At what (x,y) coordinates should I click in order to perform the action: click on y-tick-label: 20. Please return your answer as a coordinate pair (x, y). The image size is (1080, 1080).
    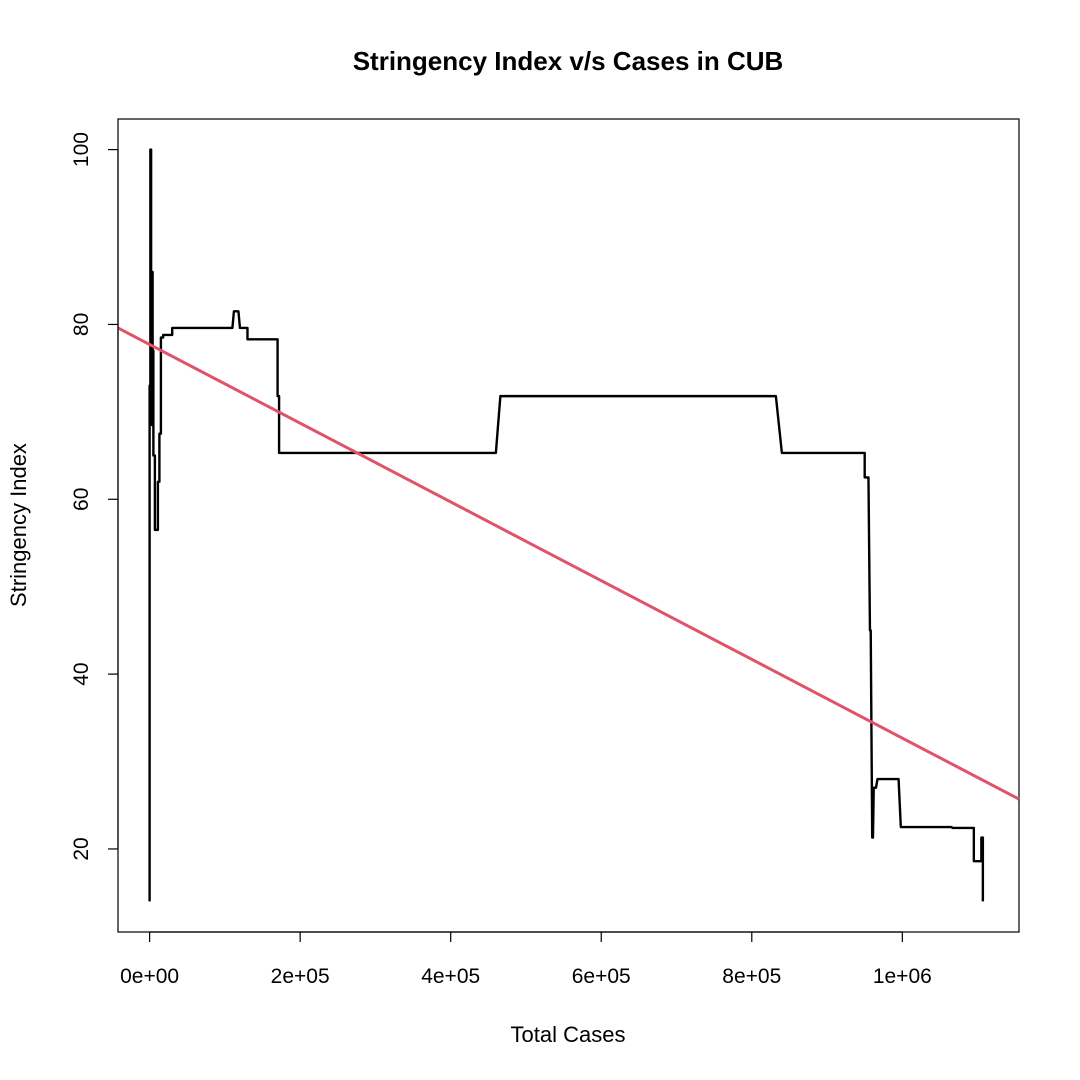
    Looking at the image, I should click on (81, 848).